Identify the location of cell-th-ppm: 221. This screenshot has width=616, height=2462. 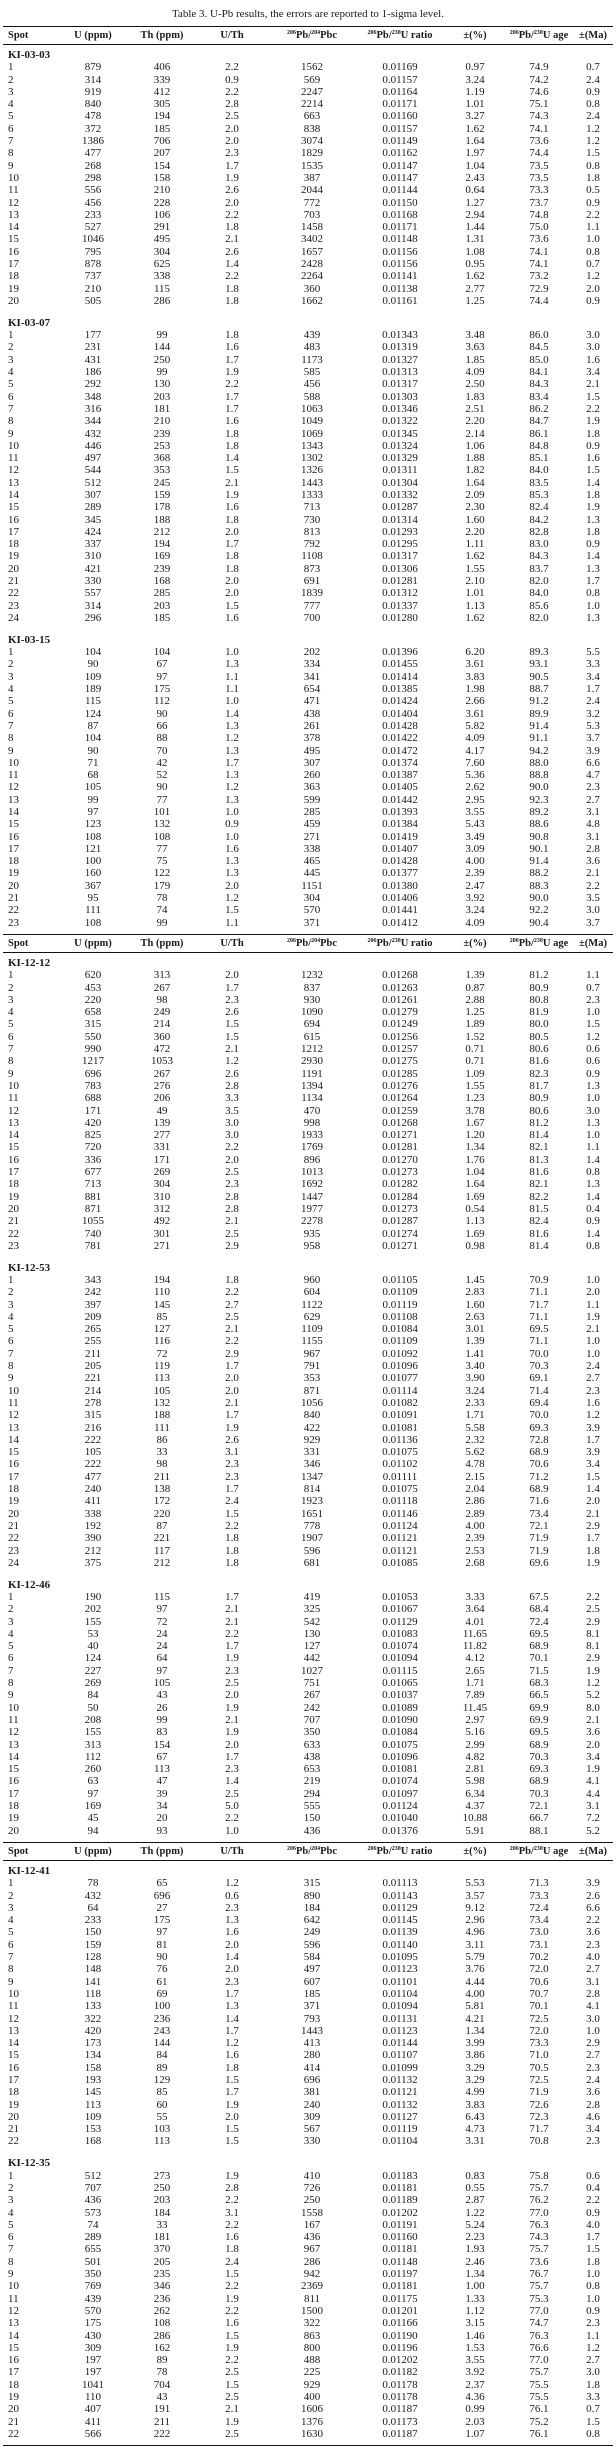
(162, 1538).